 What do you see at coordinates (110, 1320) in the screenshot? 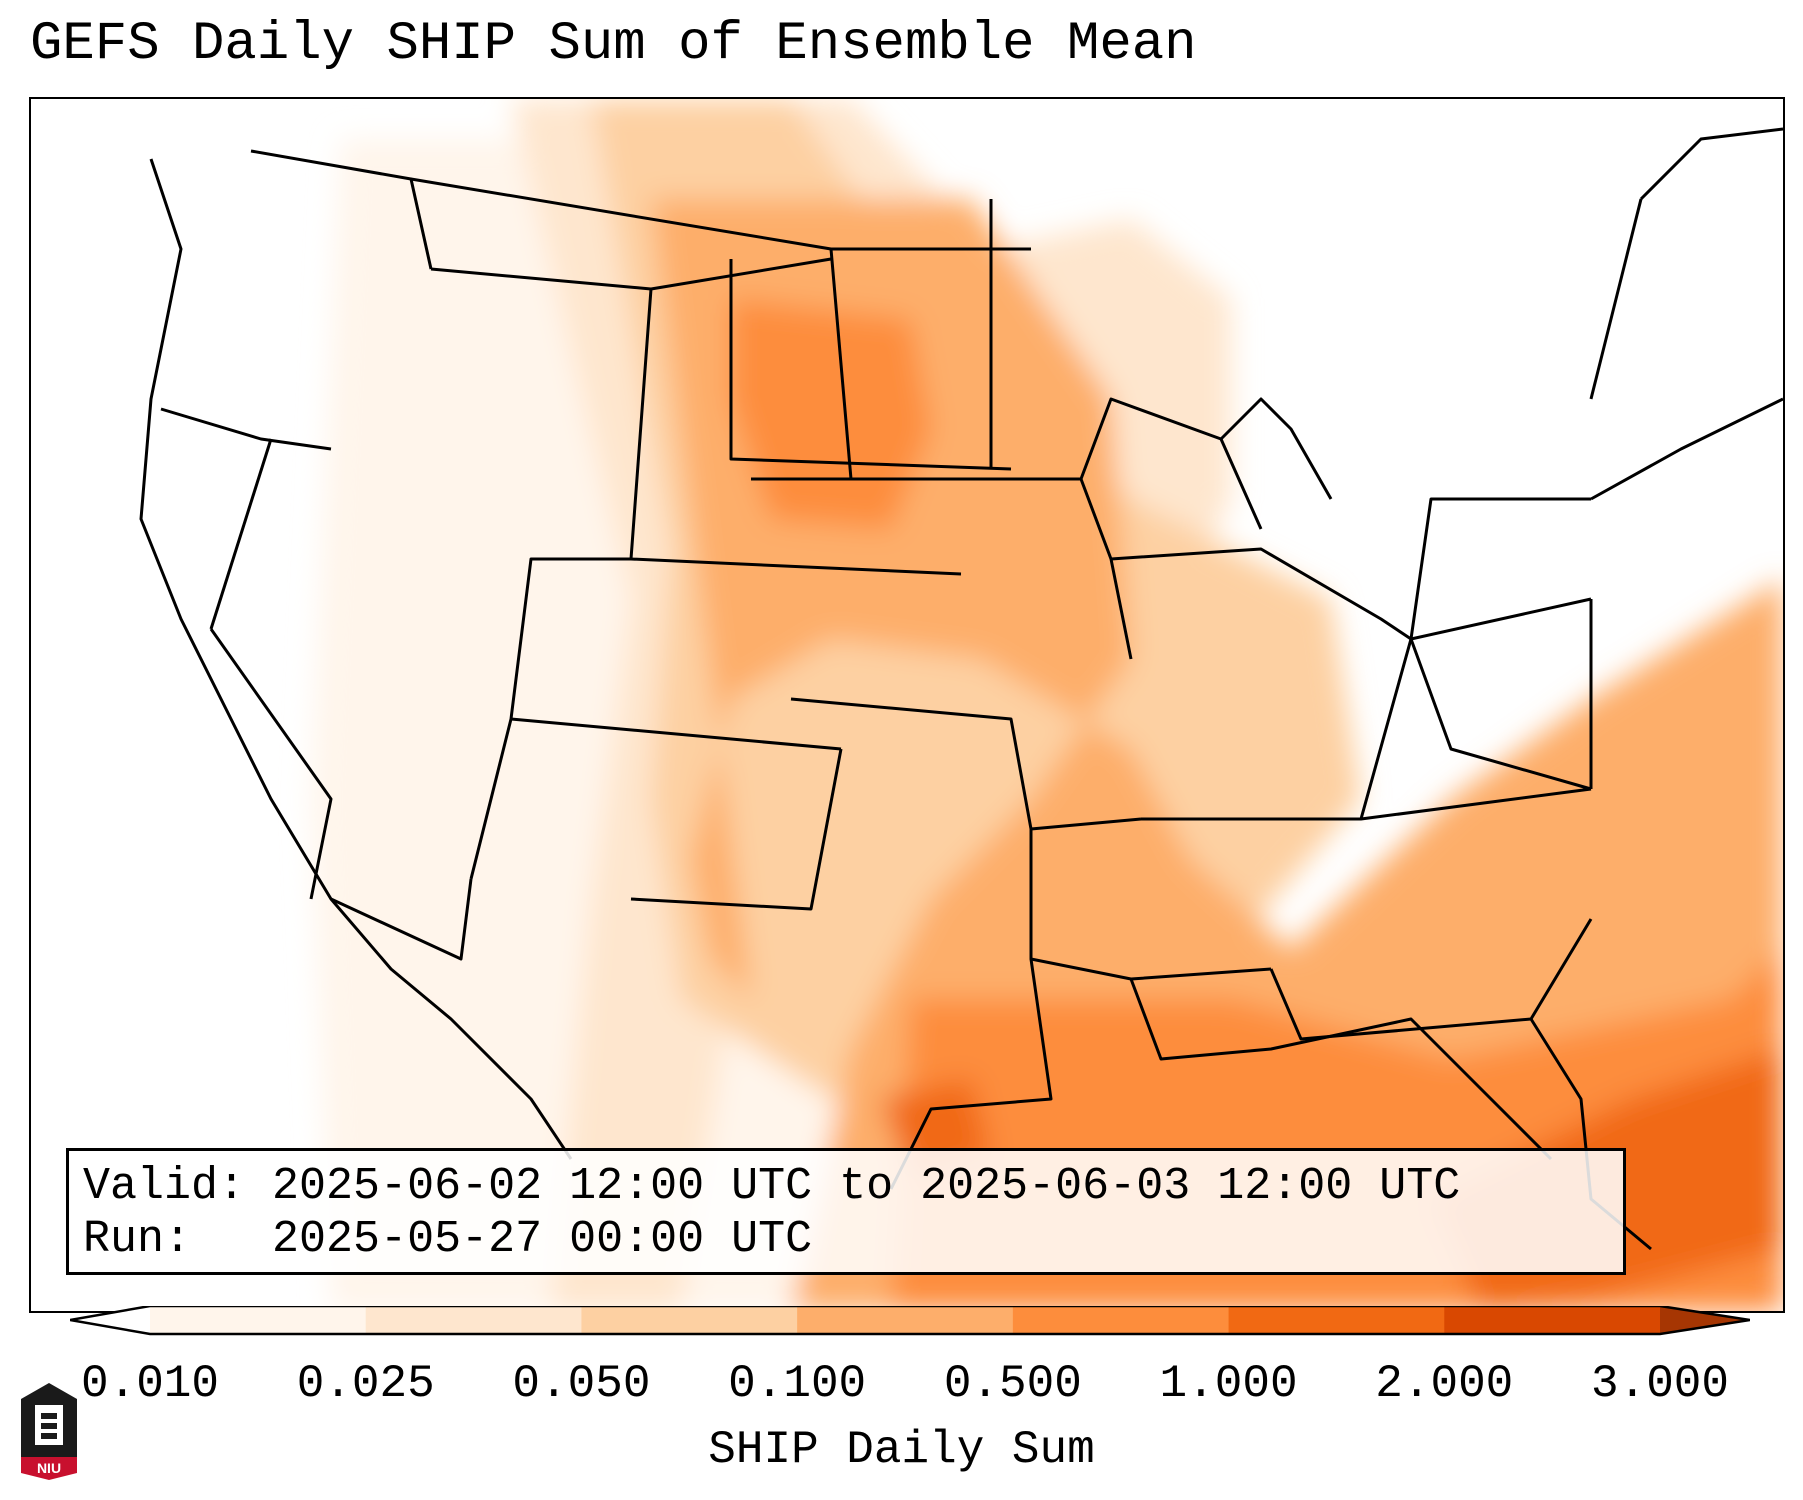
I see `colorbar-extend-min` at bounding box center [110, 1320].